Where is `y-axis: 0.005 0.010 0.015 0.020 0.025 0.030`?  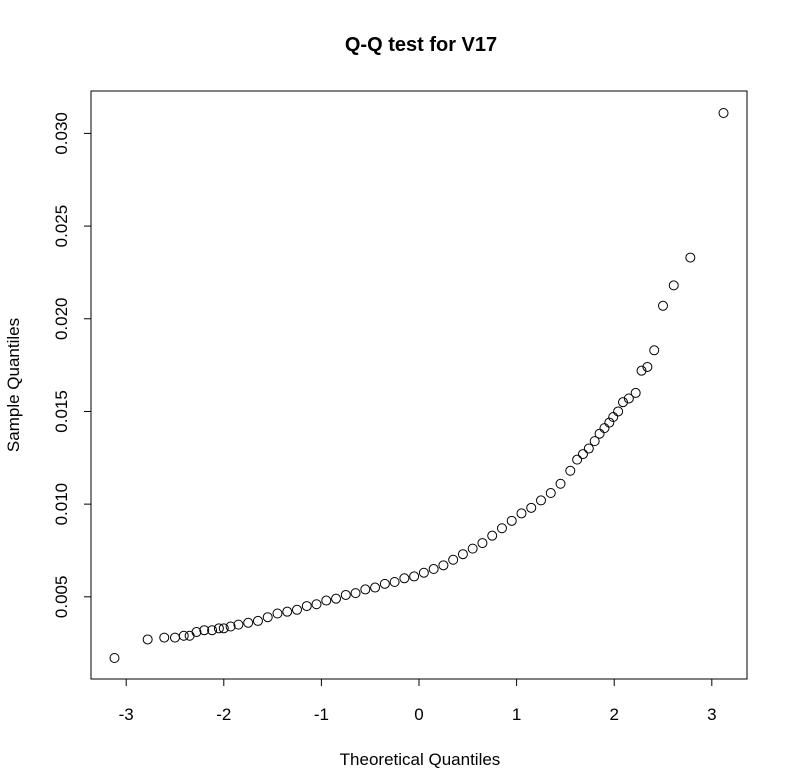 y-axis: 0.005 0.010 0.015 0.020 0.025 0.030 is located at coordinates (72, 365).